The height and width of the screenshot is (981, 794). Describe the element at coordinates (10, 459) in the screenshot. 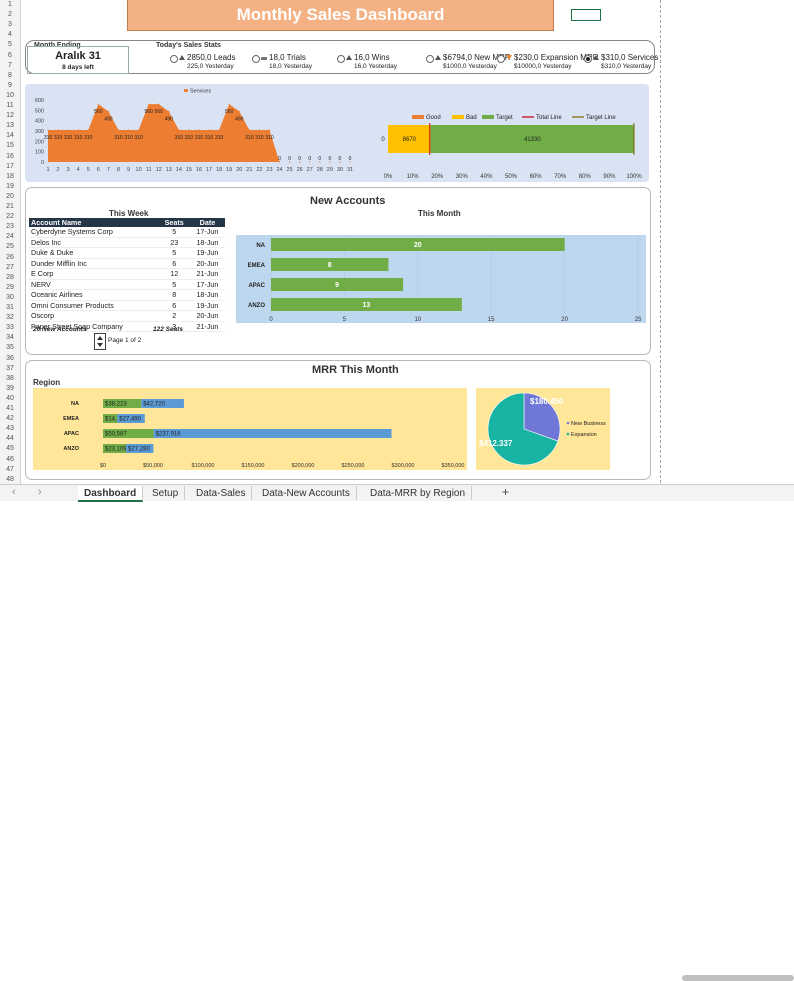

I see `row-number: 46` at that location.